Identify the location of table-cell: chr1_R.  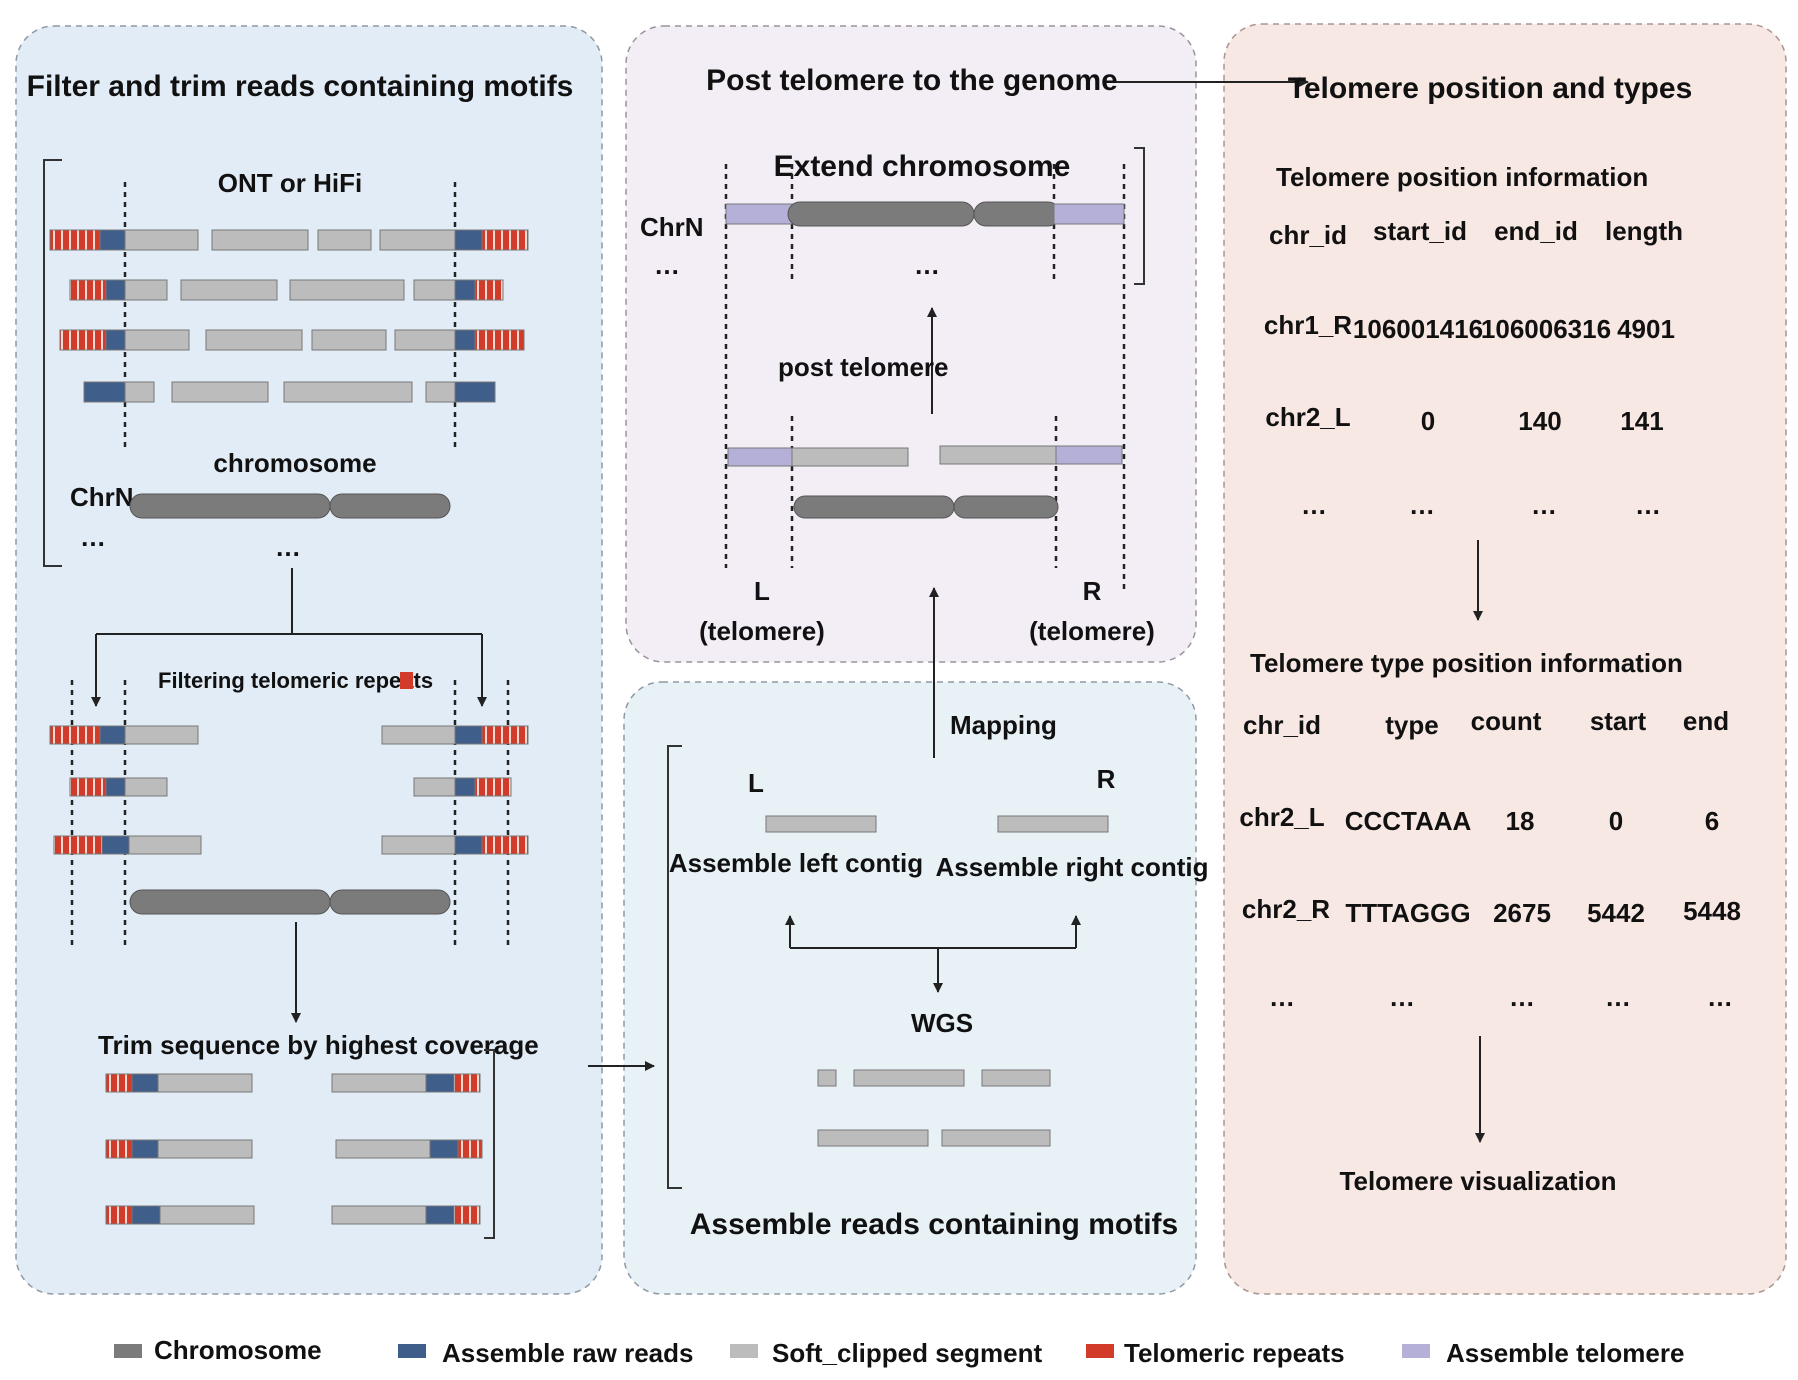
(1308, 325).